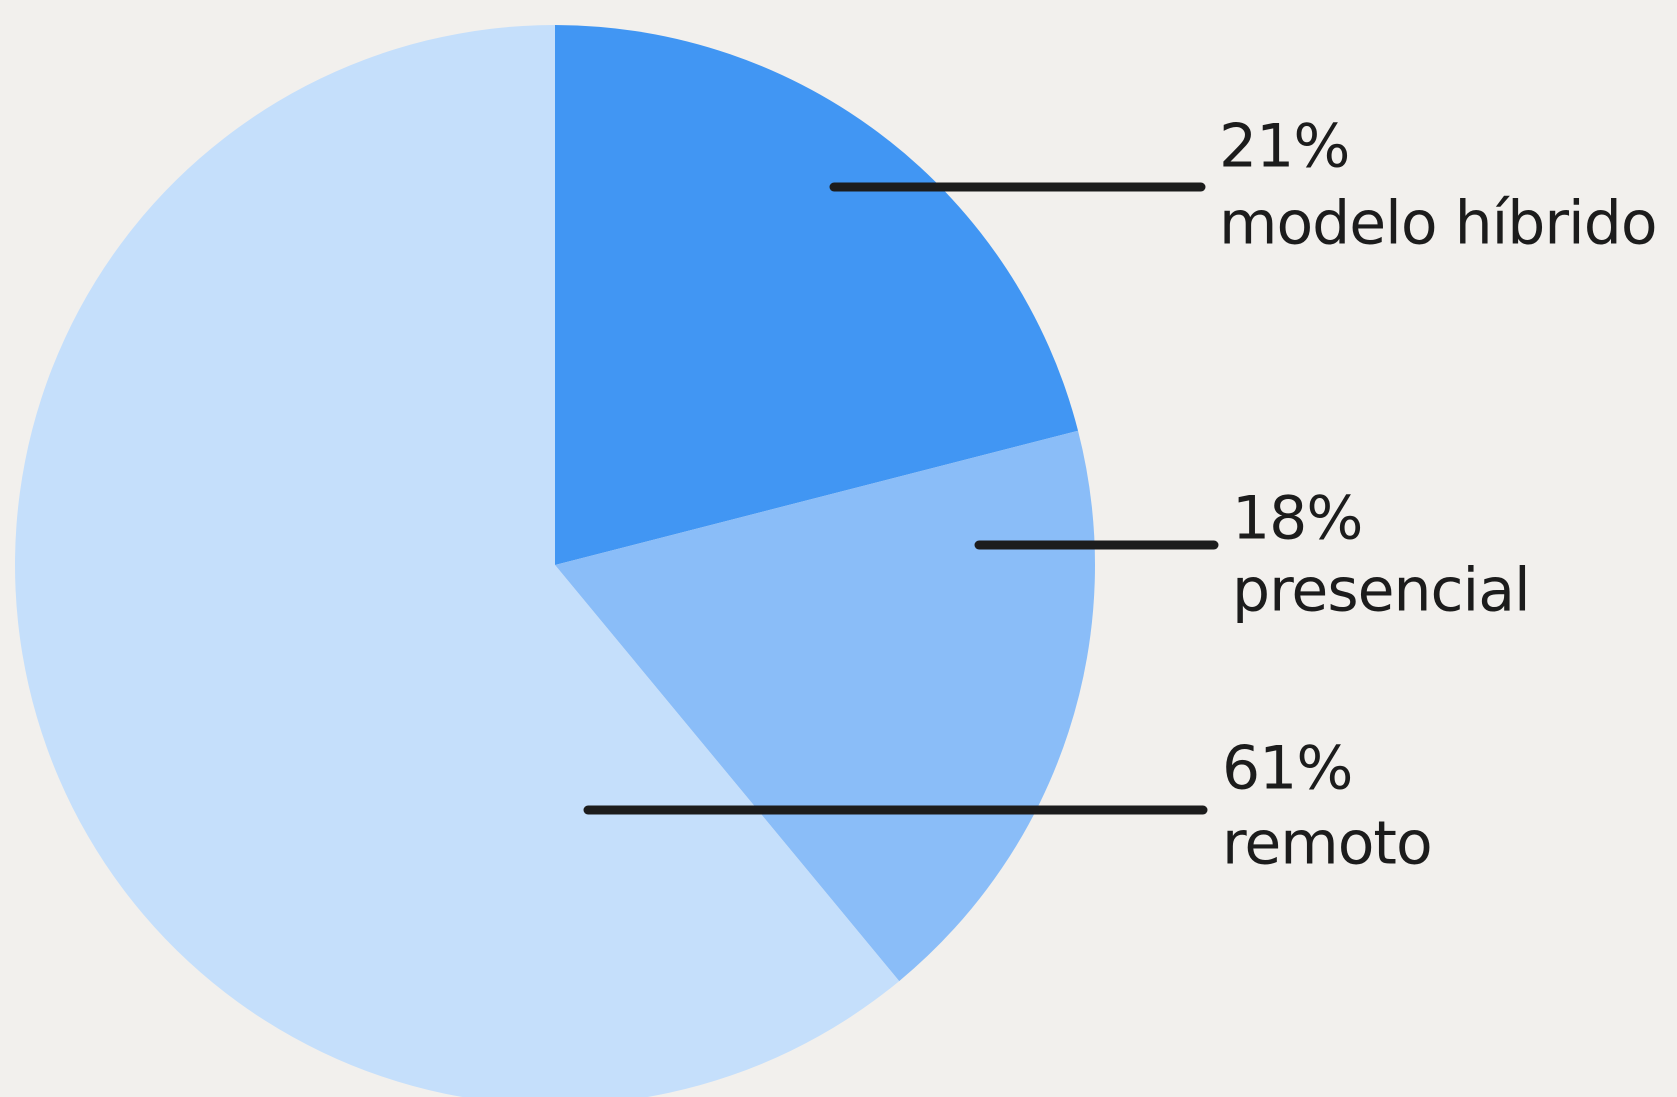 Image resolution: width=1677 pixels, height=1097 pixels. I want to click on category-label: remoto, so click(1327, 844).